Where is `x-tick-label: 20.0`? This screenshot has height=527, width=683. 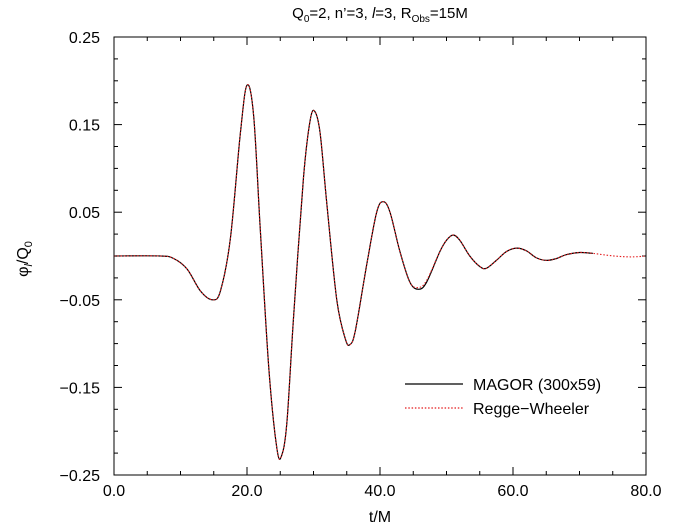
x-tick-label: 20.0 is located at coordinates (246, 491).